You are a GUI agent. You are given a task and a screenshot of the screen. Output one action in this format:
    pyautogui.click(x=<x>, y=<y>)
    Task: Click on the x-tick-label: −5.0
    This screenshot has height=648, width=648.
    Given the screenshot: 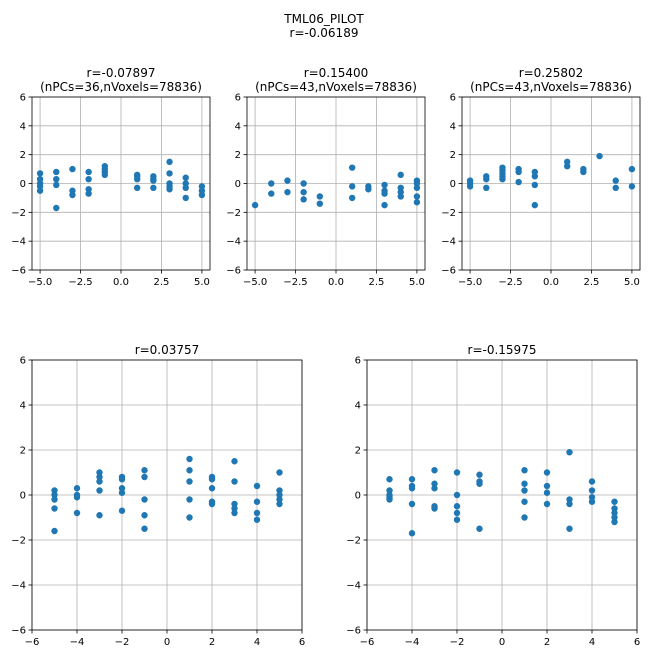 What is the action you would take?
    pyautogui.click(x=470, y=282)
    